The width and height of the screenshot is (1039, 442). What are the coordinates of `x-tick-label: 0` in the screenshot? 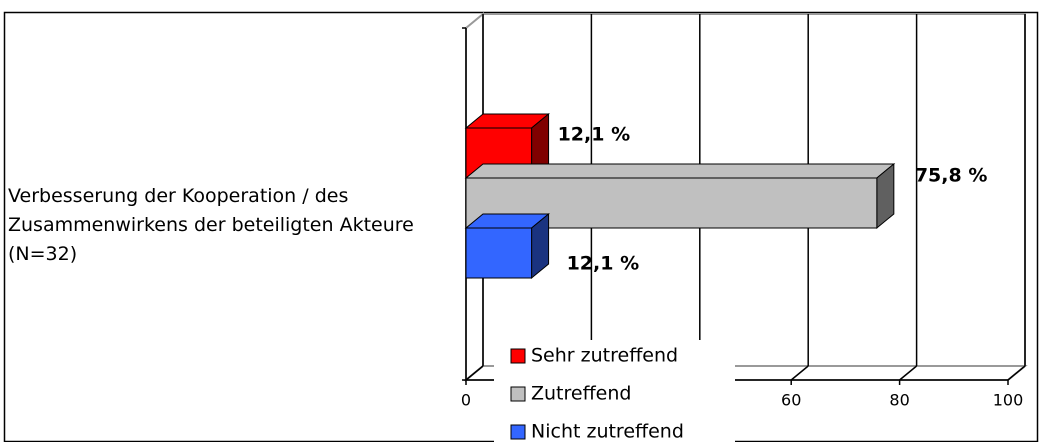 It's located at (466, 400).